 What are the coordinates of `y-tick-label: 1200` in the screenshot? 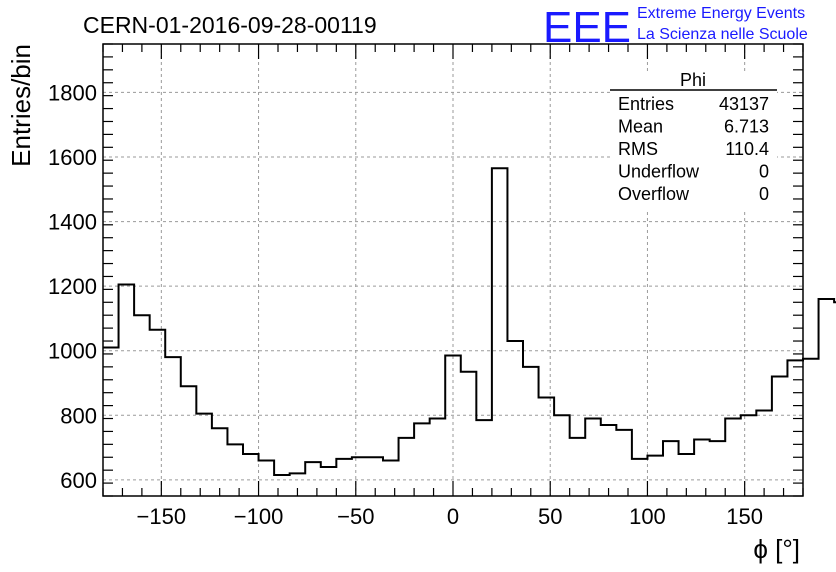 It's located at (72, 286).